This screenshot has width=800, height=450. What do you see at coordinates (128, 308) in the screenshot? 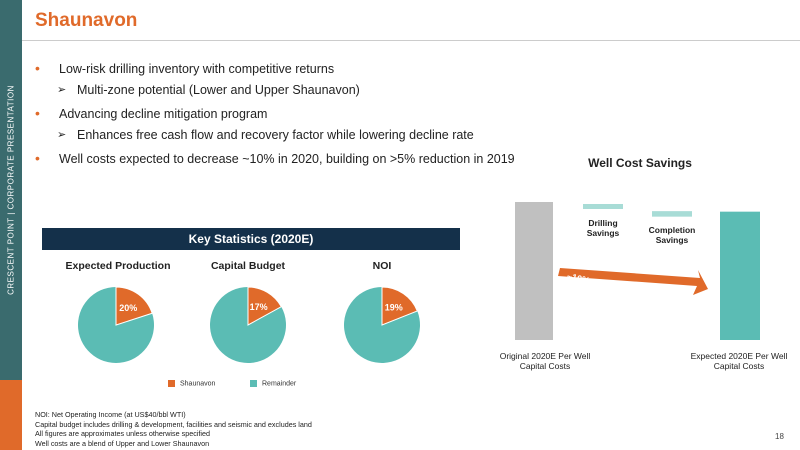
I see `pie-value-label: 20%` at bounding box center [128, 308].